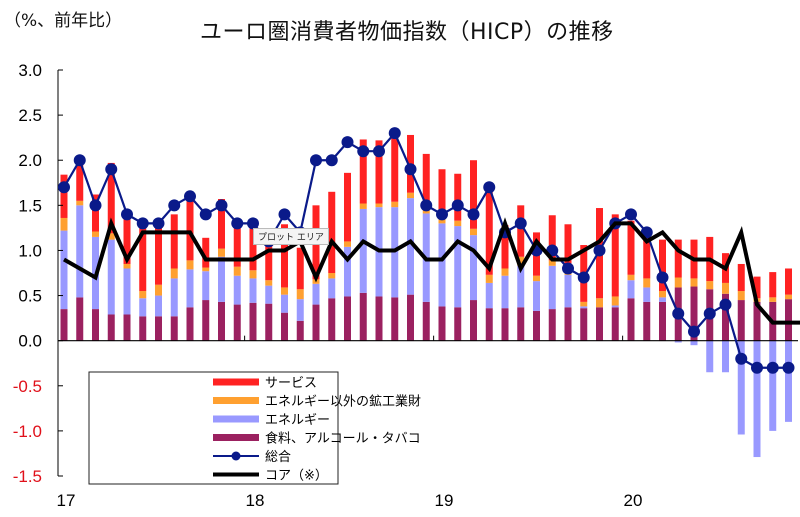  I want to click on y-tick-label: -0.5, so click(27, 386).